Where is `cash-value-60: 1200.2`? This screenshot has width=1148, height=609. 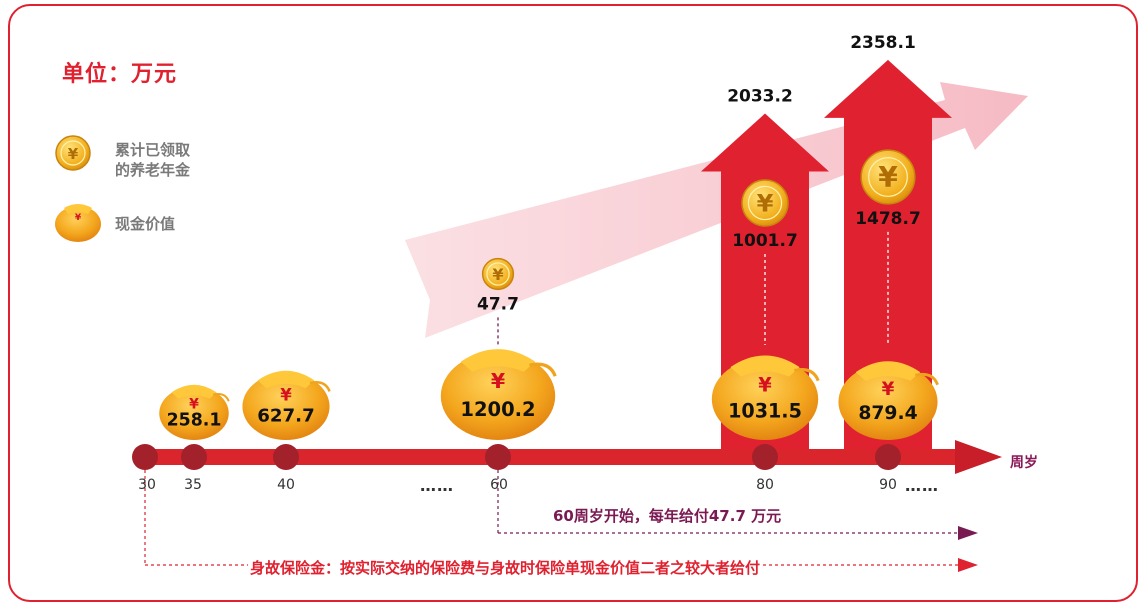 cash-value-60: 1200.2 is located at coordinates (497, 409).